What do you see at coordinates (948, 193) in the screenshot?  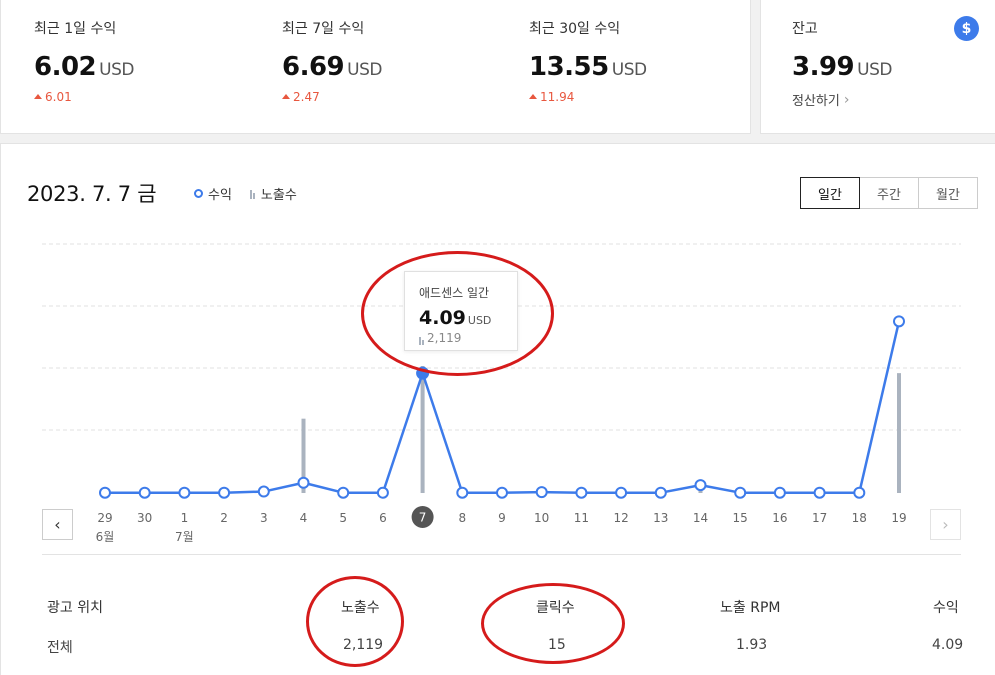 I see `toggle-monthly: 월간` at bounding box center [948, 193].